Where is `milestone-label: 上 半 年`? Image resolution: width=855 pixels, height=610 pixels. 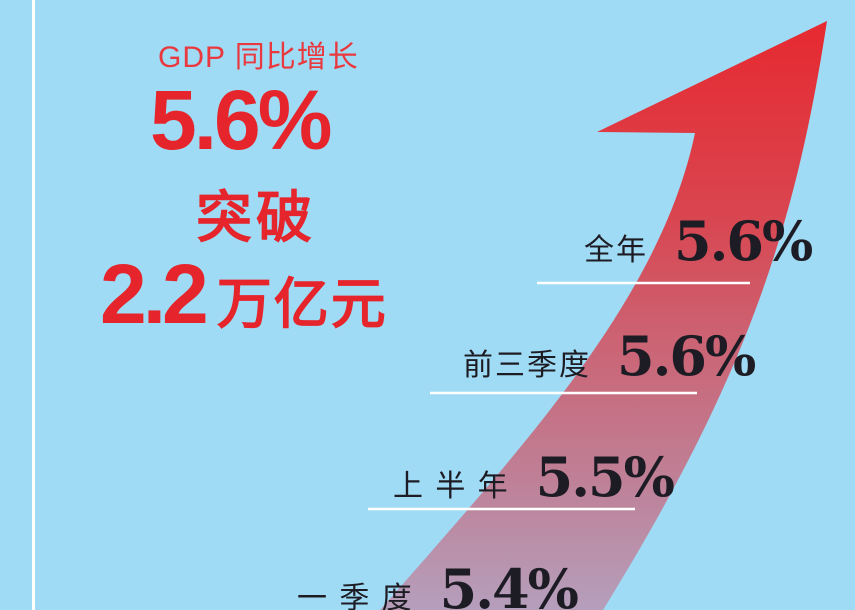
milestone-label: 上 半 年 is located at coordinates (451, 486).